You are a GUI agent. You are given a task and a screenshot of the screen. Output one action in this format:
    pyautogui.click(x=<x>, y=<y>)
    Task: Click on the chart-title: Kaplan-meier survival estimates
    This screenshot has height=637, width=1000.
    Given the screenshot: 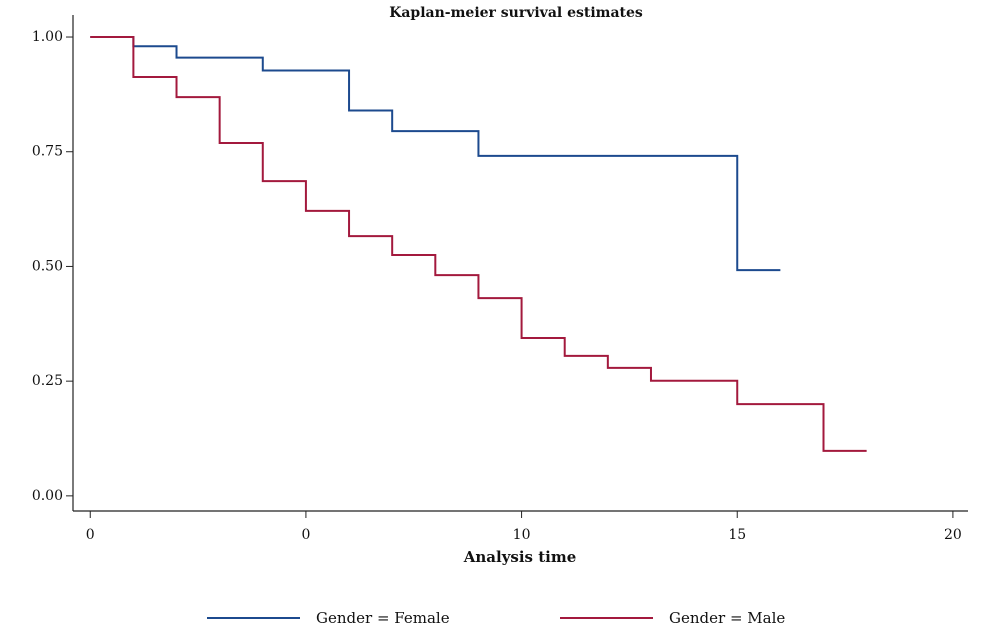 What is the action you would take?
    pyautogui.click(x=516, y=13)
    